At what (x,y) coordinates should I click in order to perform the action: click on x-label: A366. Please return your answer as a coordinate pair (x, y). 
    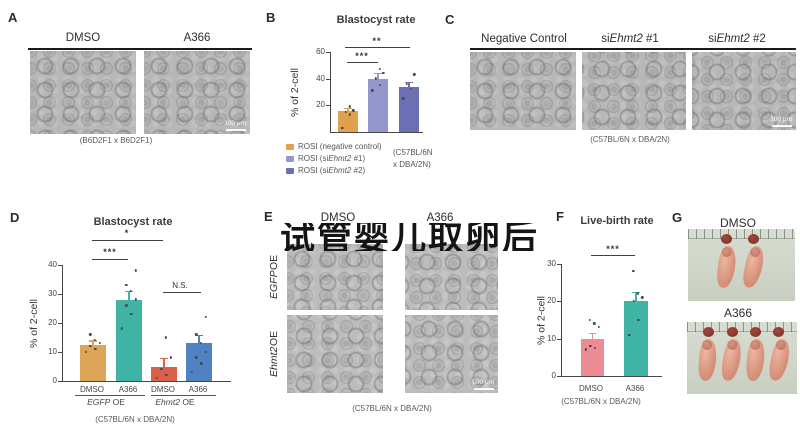
    Looking at the image, I should click on (198, 389).